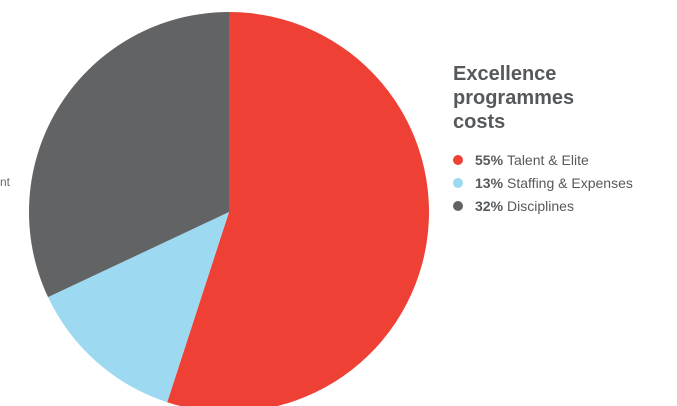  I want to click on clipped-label-fragment: nt, so click(5, 182).